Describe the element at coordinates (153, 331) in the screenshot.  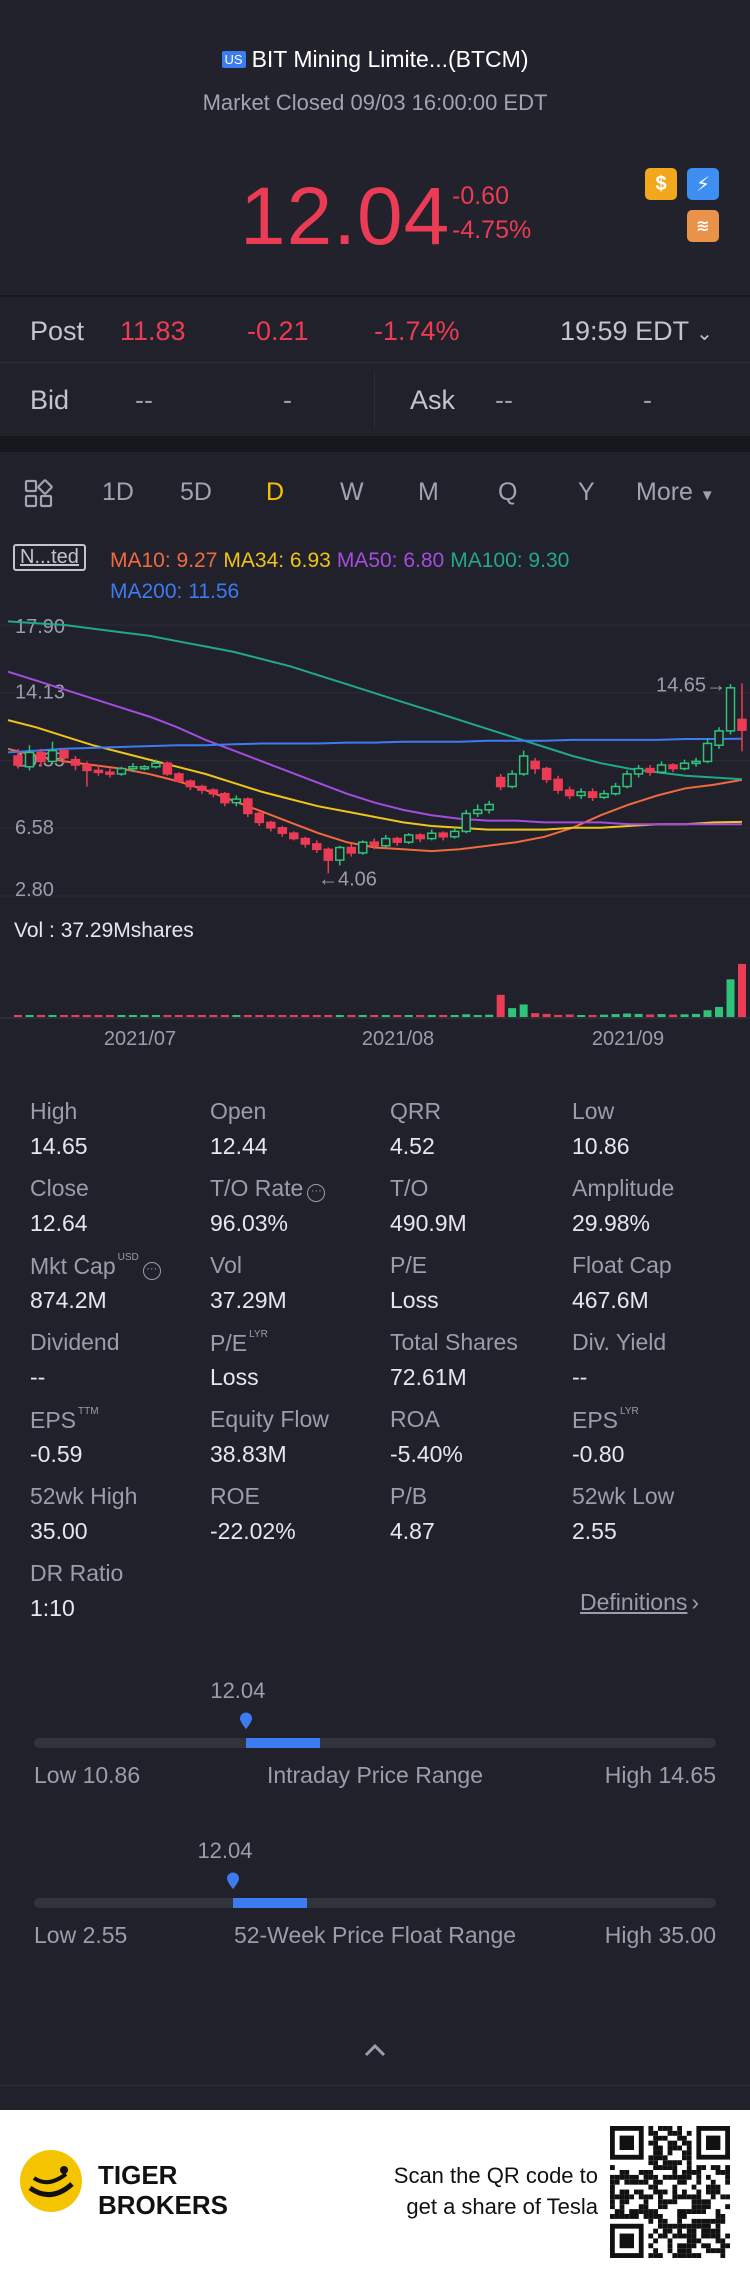
I see `post-price: 11.83` at that location.